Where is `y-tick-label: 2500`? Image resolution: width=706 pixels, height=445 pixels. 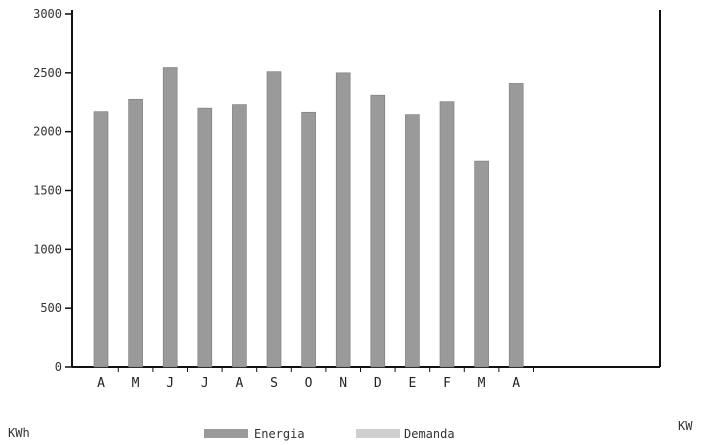
y-tick-label: 2500 is located at coordinates (47, 73).